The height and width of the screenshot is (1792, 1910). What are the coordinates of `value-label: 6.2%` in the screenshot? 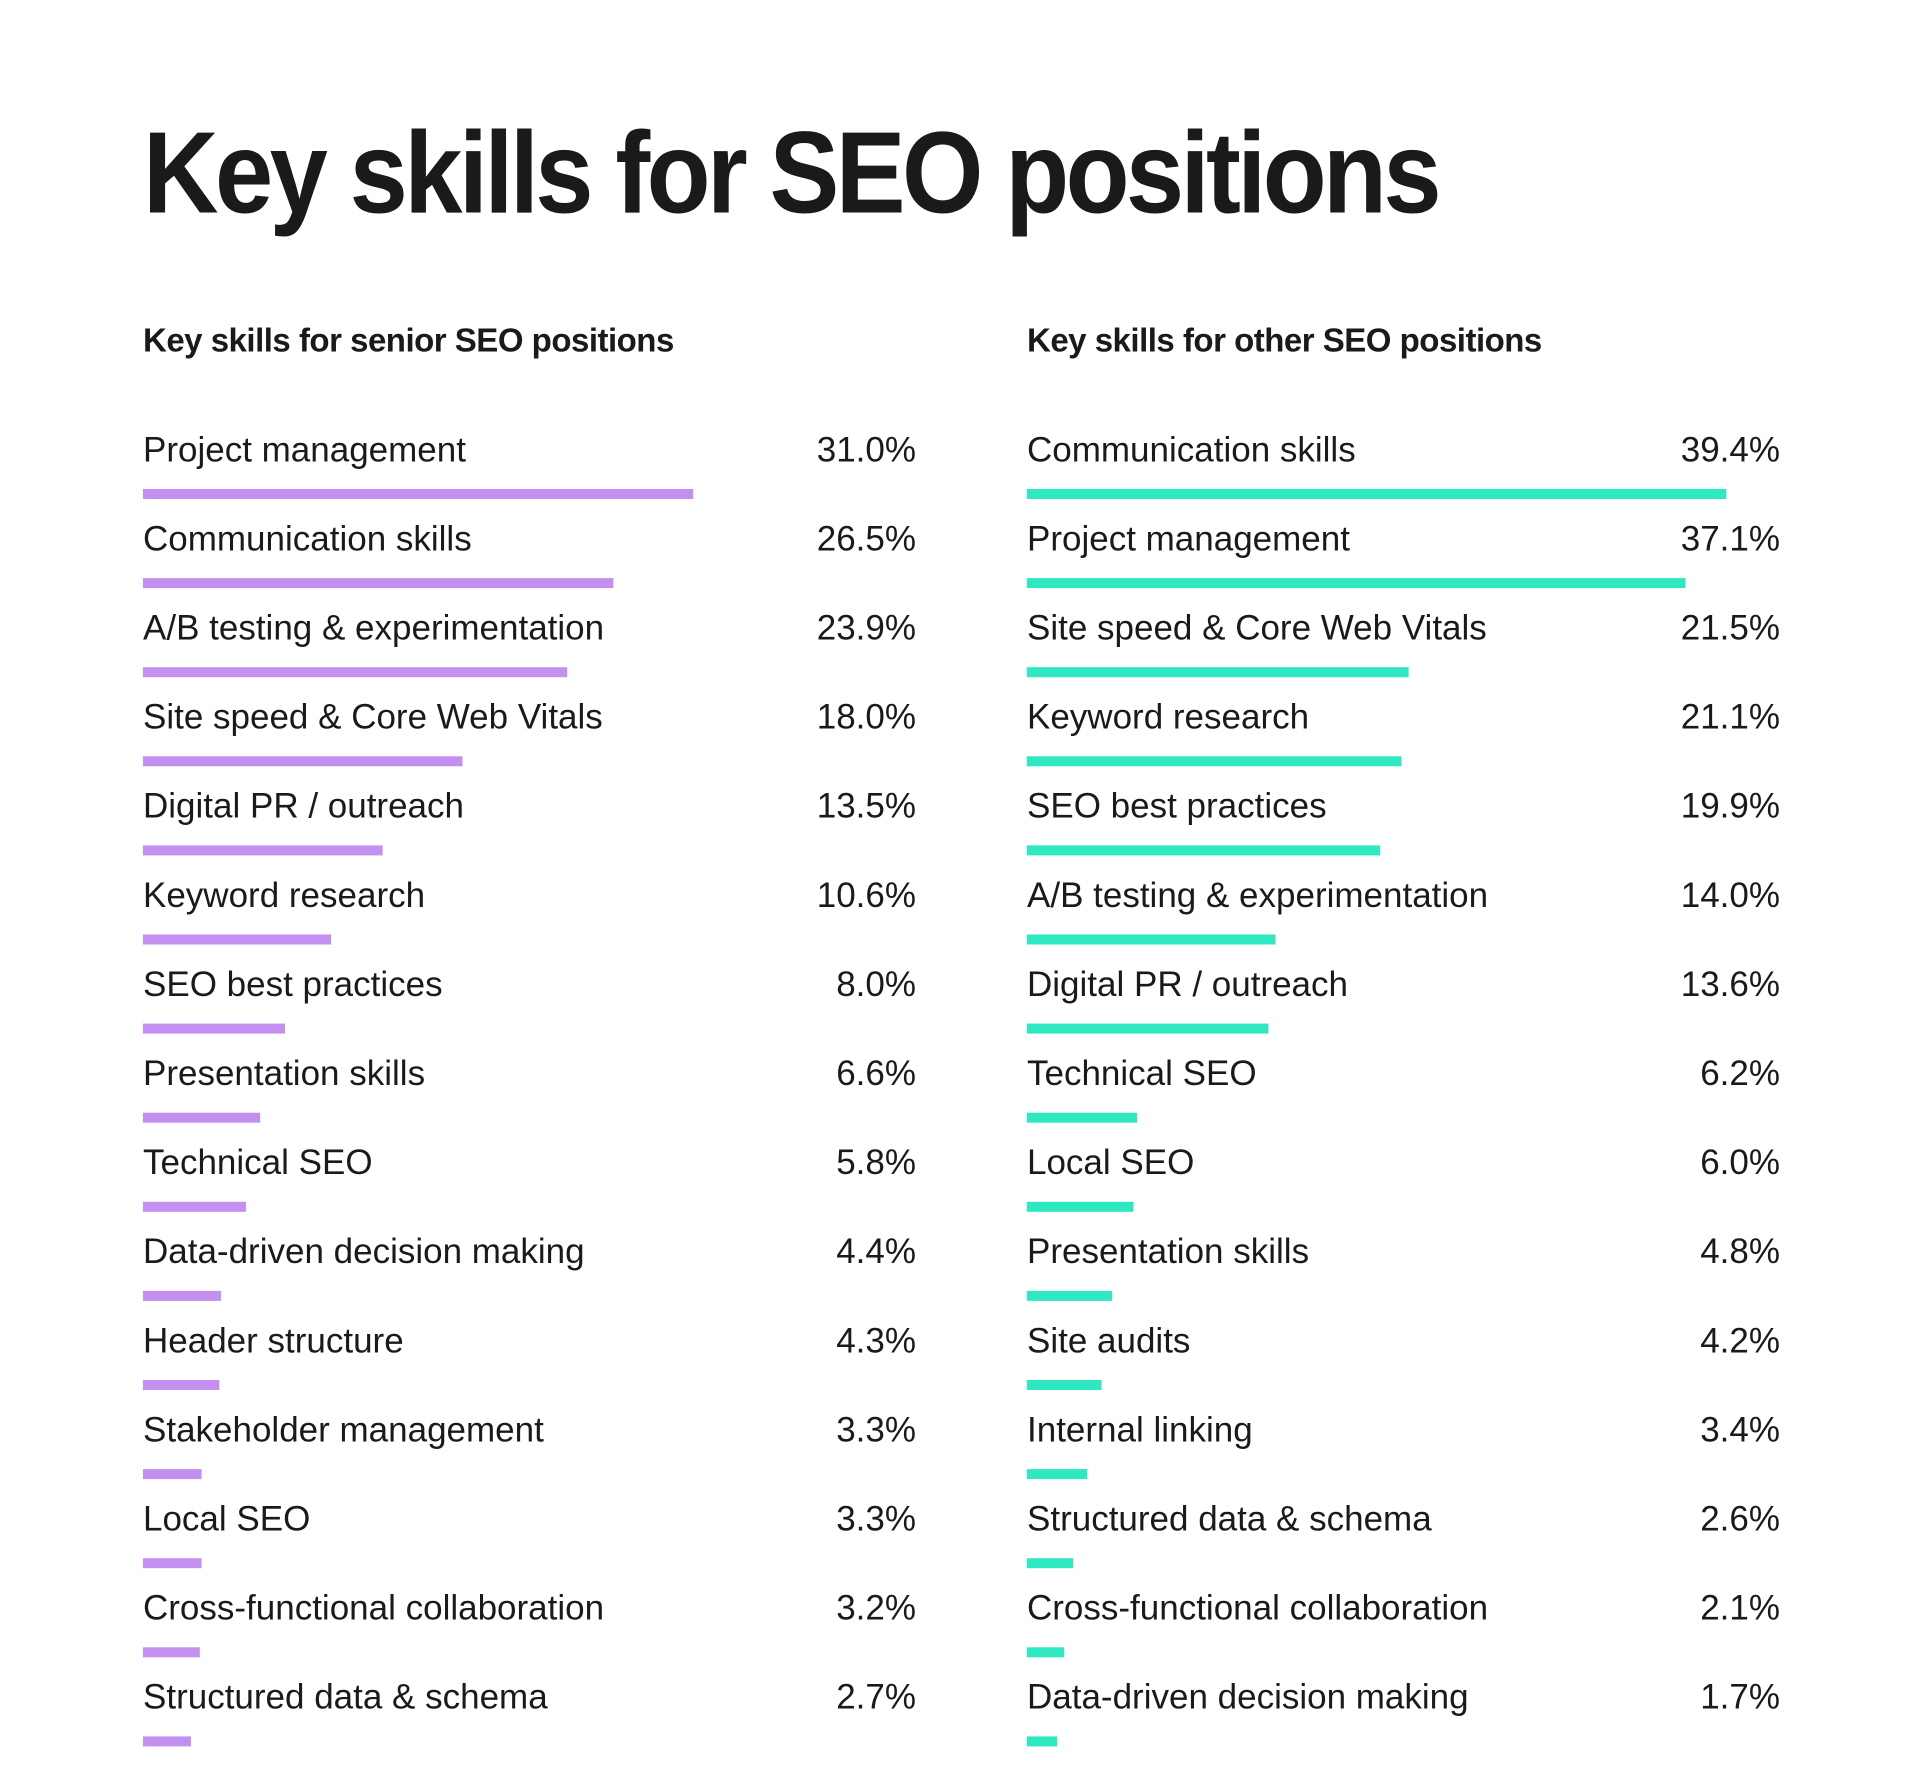 It's located at (1740, 1073).